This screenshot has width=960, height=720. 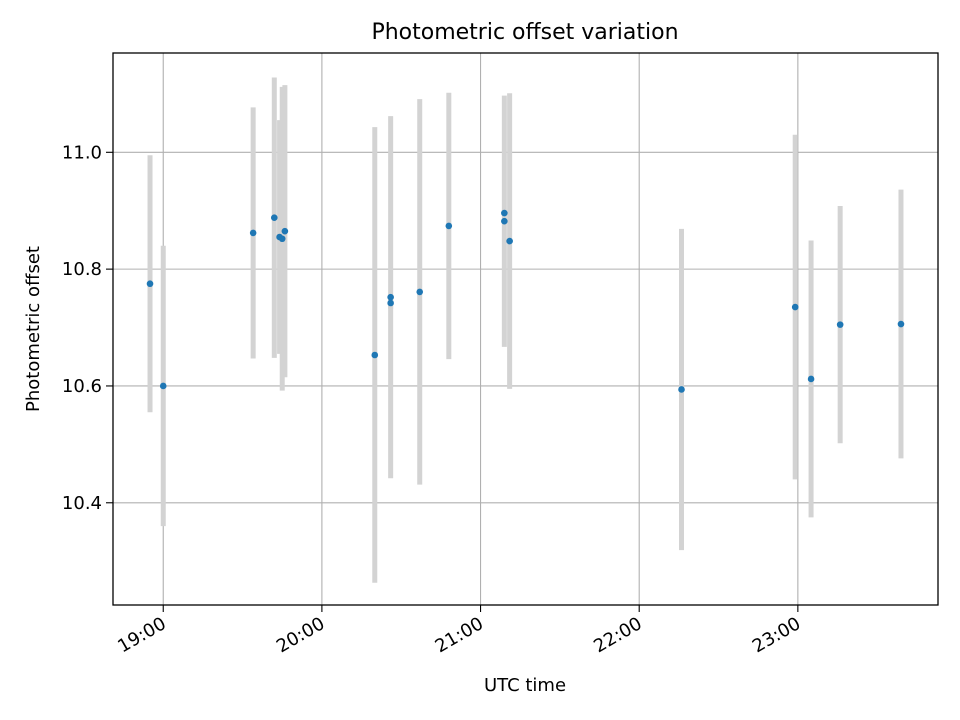 I want to click on chart-title: Photometric offset variation, so click(x=524, y=32).